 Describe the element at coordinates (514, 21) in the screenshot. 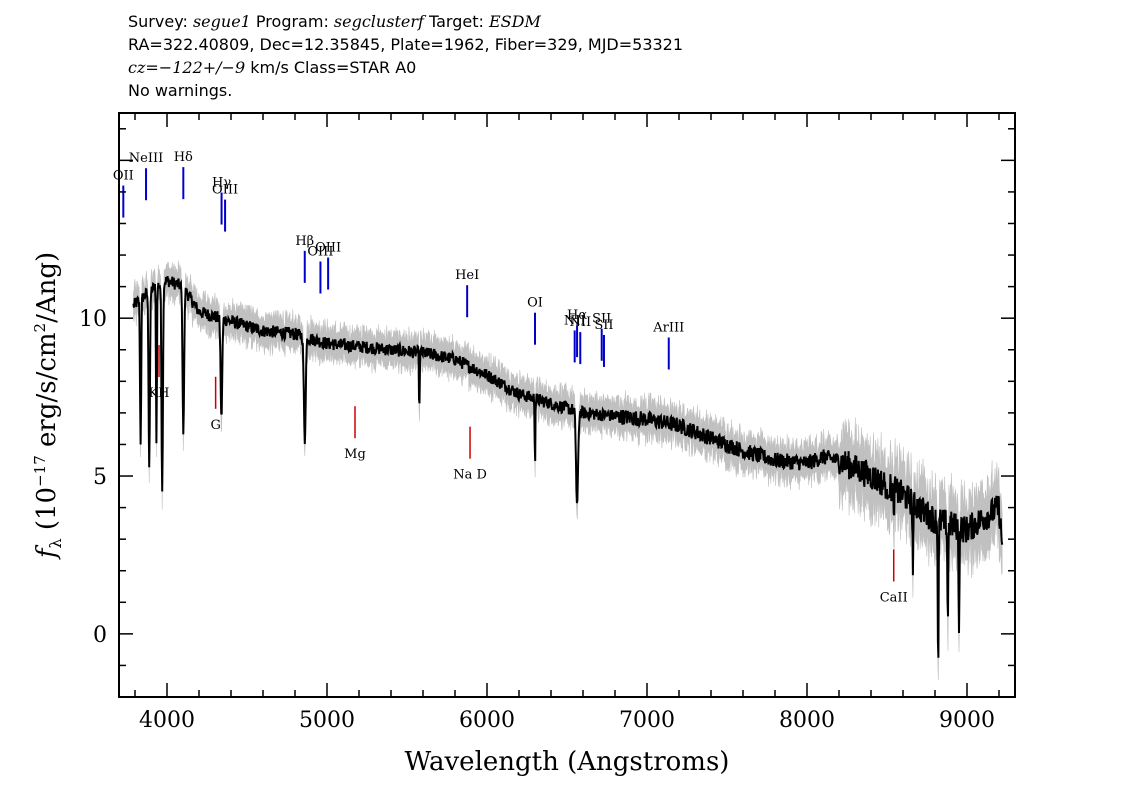

I see `target-value: ESDM` at that location.